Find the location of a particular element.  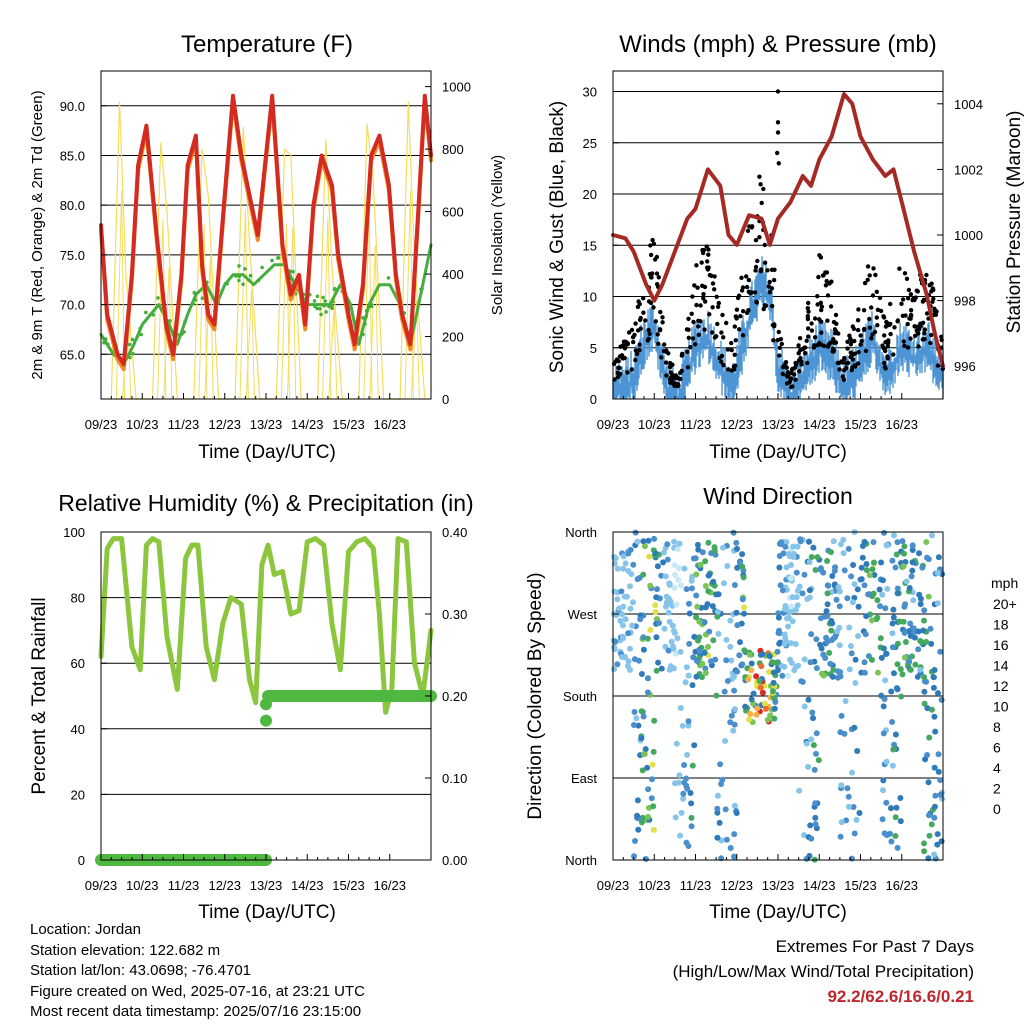

y-tick-label: 60 is located at coordinates (78, 663).